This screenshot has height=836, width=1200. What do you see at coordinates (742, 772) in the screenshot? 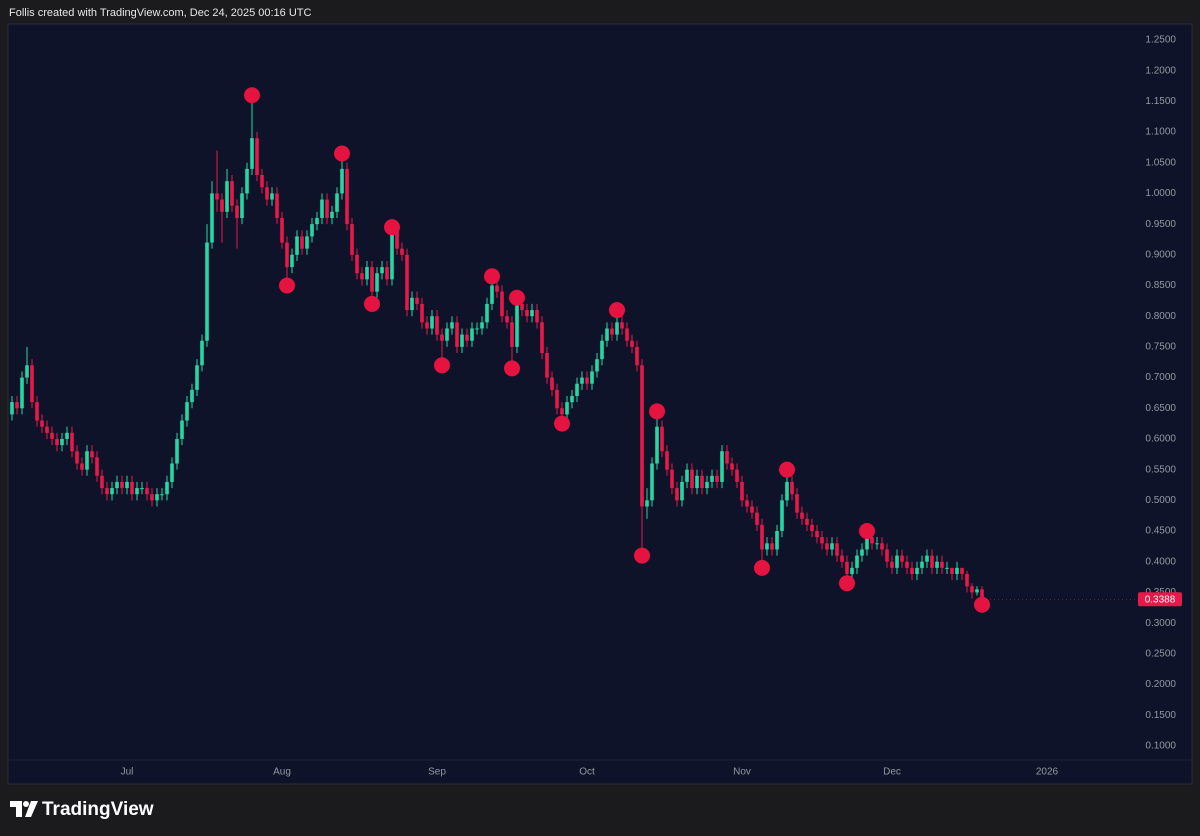
I see `x-tick-label: Nov` at bounding box center [742, 772].